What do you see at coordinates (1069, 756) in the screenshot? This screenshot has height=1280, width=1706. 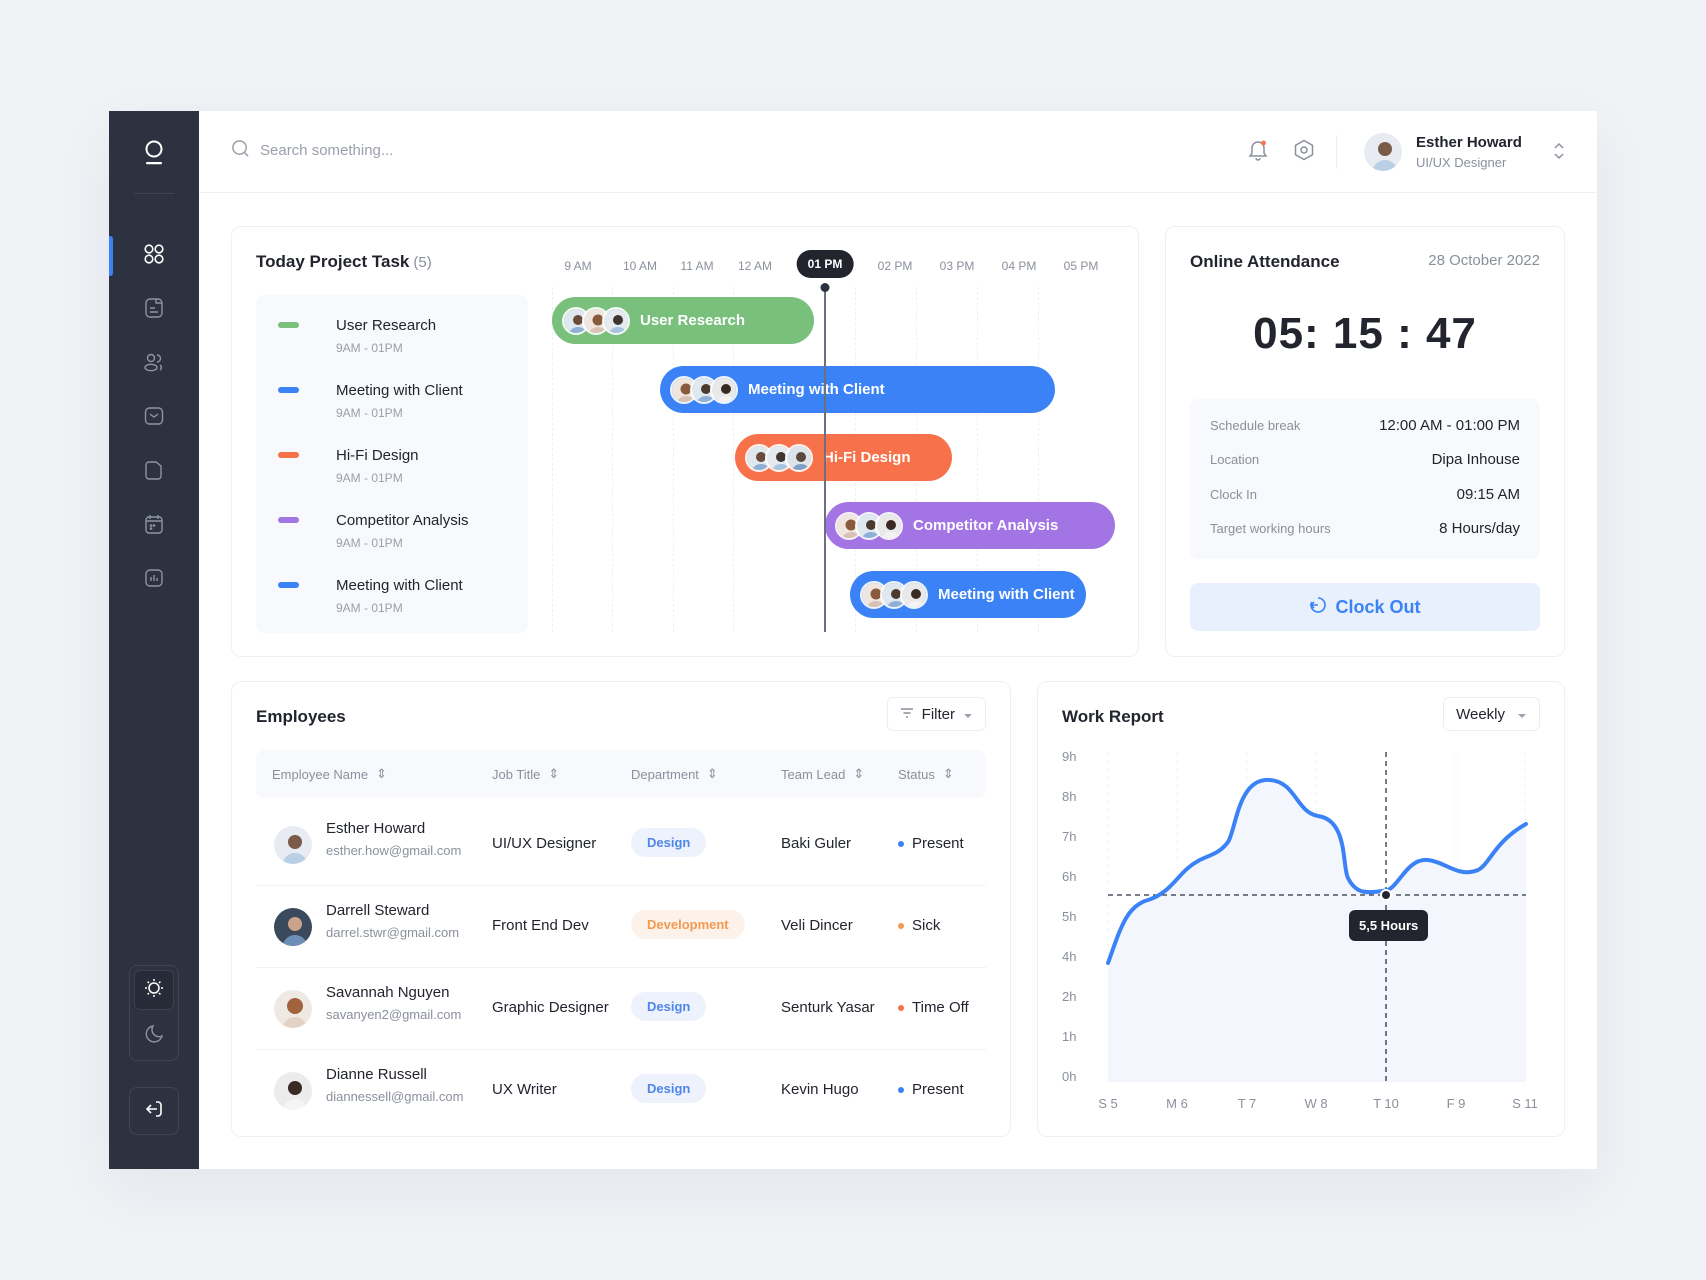 I see `y-axis-label: 9h` at bounding box center [1069, 756].